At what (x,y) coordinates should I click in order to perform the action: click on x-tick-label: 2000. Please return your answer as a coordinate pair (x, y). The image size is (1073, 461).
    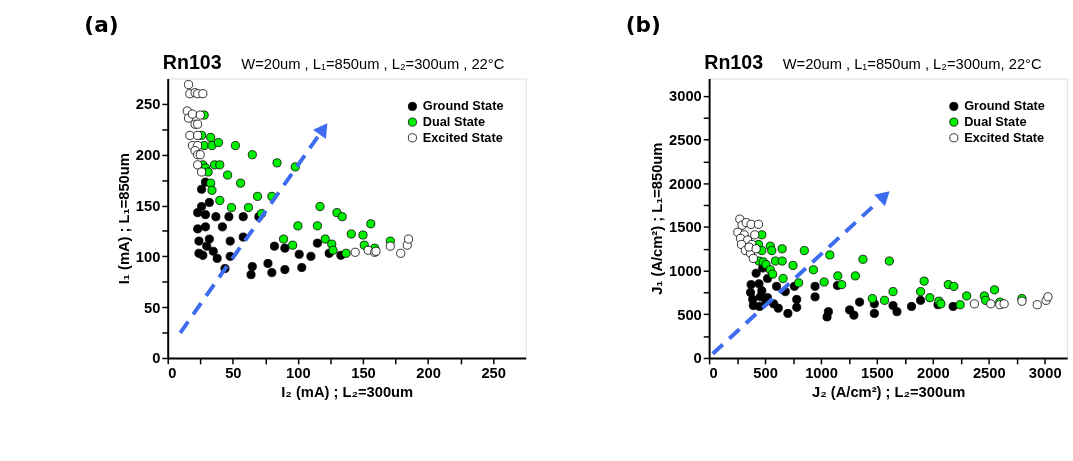
    Looking at the image, I should click on (933, 373).